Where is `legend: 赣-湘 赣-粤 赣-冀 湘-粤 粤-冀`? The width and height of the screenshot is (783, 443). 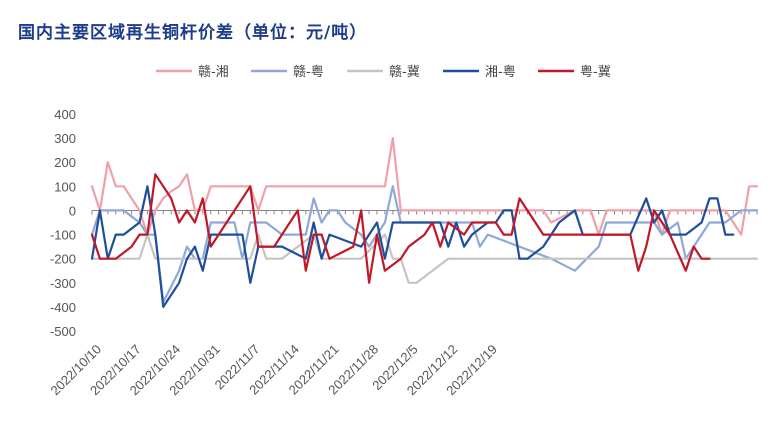
legend: 赣-湘 赣-粤 赣-冀 湘-粤 粤-冀 is located at coordinates (383, 72).